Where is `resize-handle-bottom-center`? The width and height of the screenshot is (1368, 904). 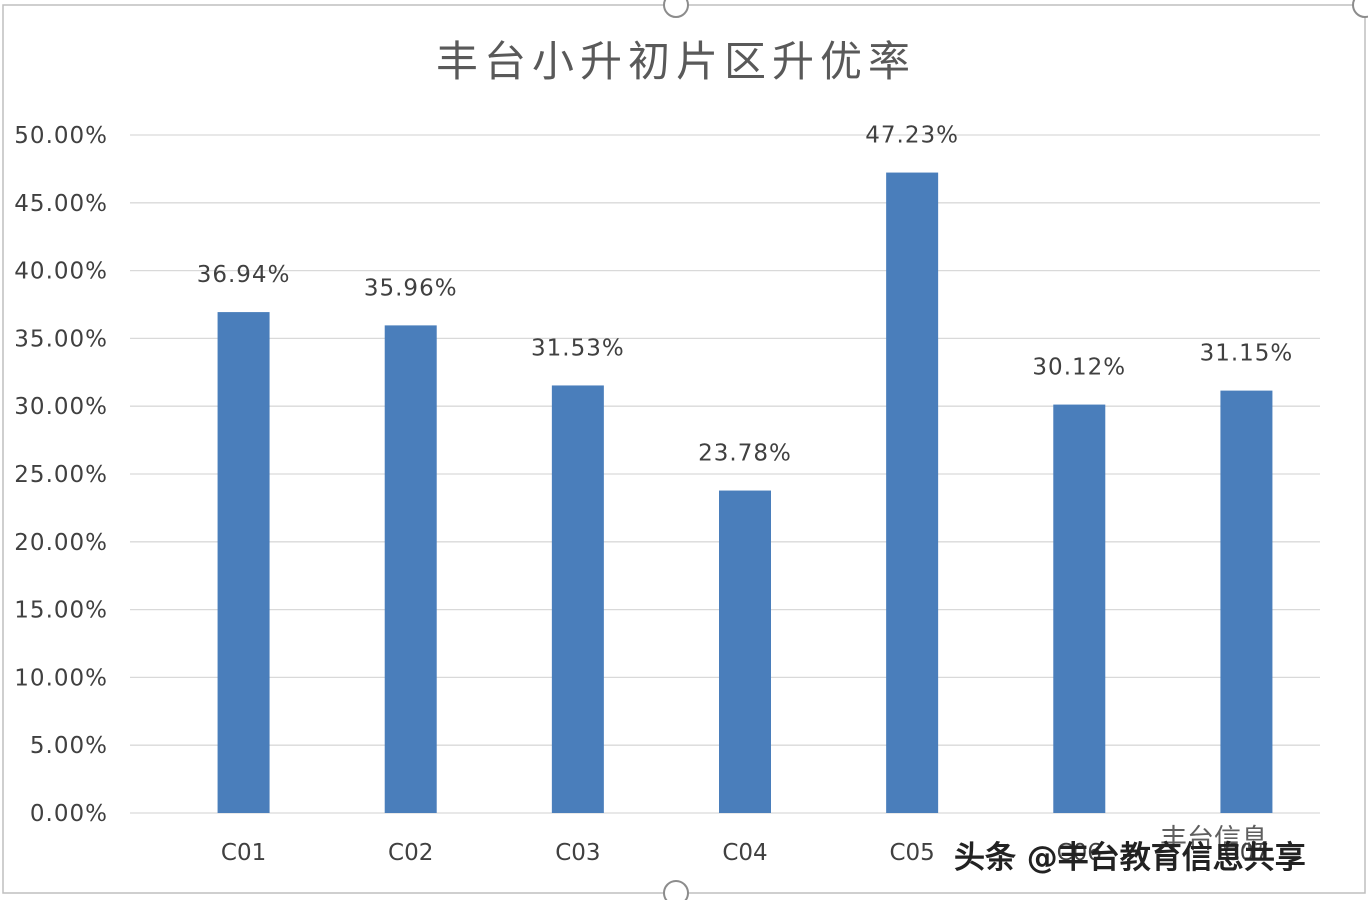
resize-handle-bottom-center is located at coordinates (676, 892).